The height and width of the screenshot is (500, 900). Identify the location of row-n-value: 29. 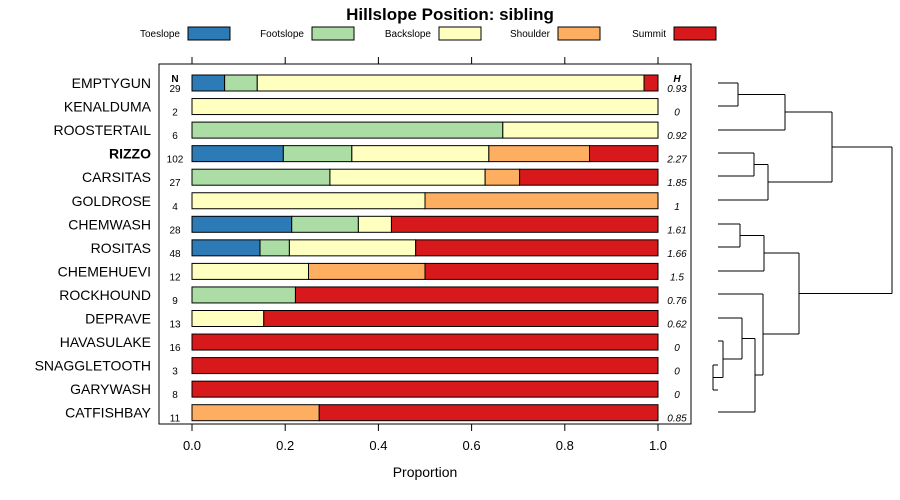
(175, 89).